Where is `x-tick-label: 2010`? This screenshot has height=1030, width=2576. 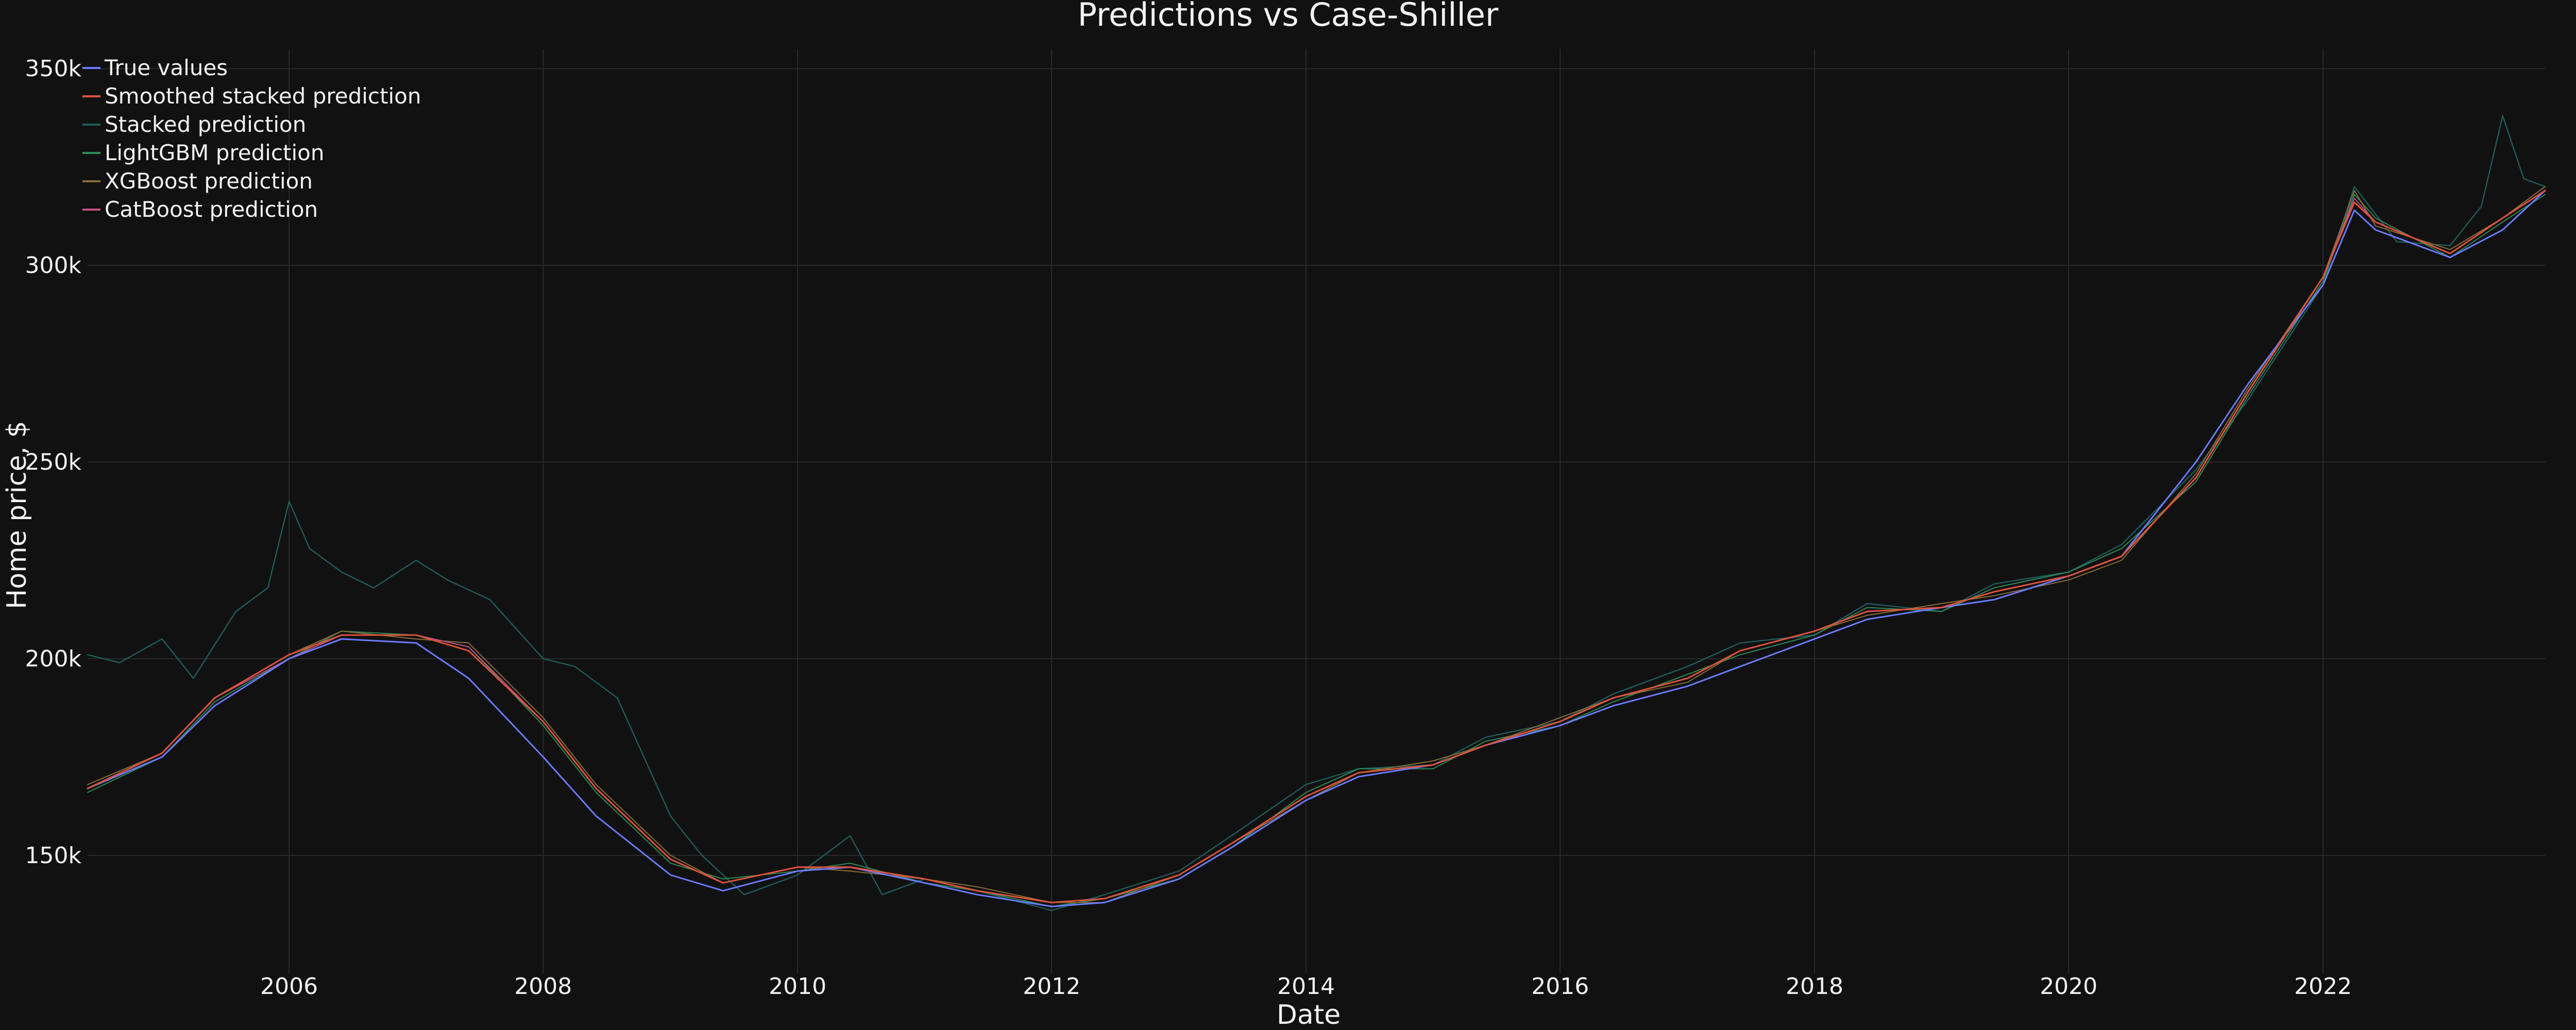
x-tick-label: 2010 is located at coordinates (797, 986).